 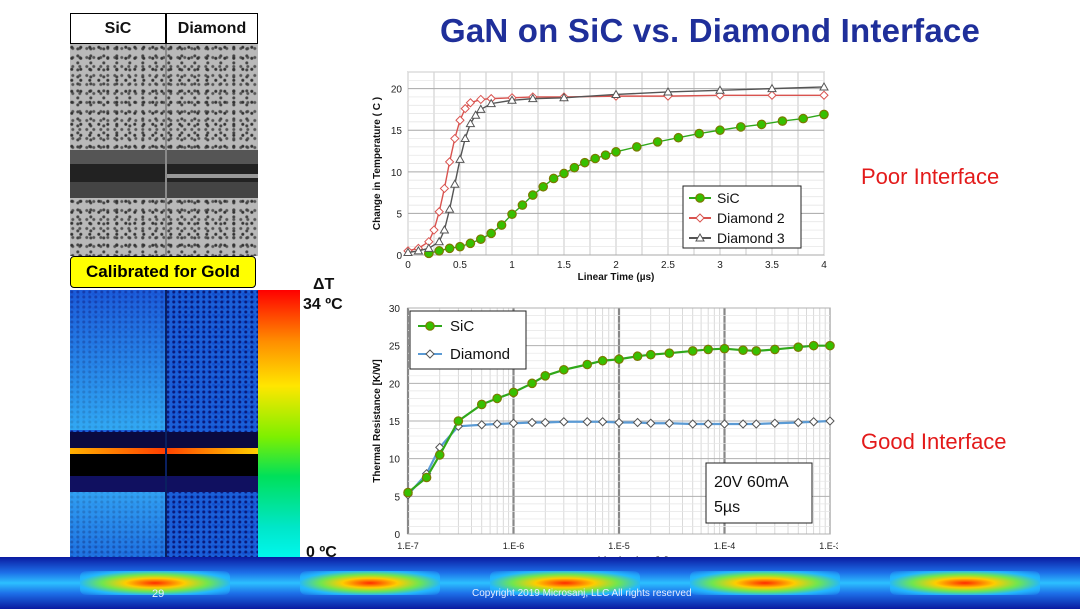 I want to click on x-tick-label: 1.5, so click(x=564, y=265).